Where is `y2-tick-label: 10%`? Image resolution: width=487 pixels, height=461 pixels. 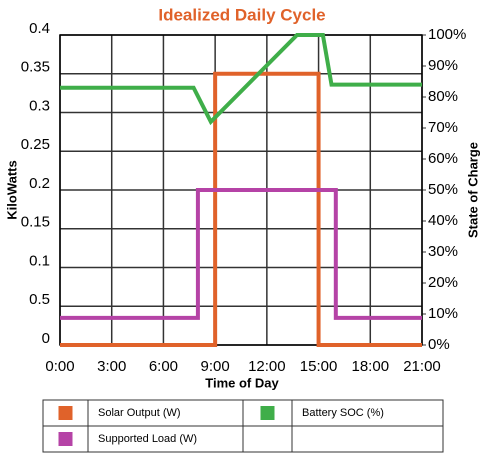 y2-tick-label: 10% is located at coordinates (443, 313).